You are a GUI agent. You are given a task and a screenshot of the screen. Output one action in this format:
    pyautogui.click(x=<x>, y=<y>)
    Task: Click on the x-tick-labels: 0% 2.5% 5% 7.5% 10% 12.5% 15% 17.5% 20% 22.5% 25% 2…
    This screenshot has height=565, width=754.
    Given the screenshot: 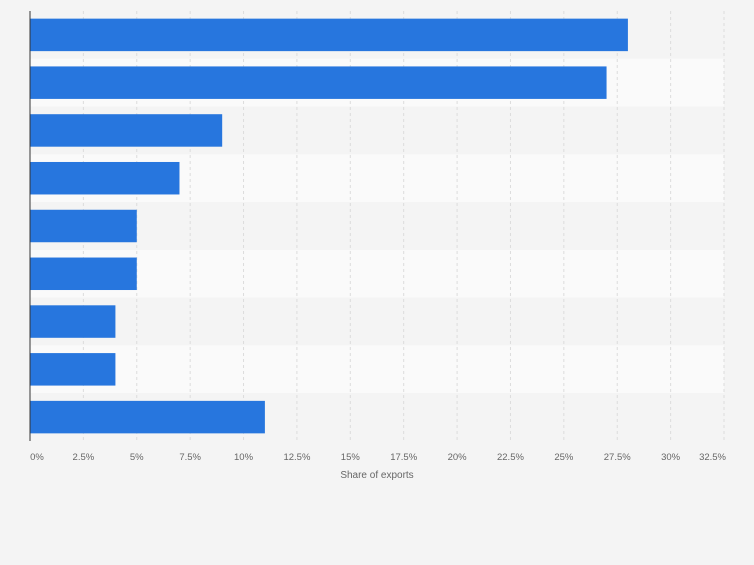 What is the action you would take?
    pyautogui.click(x=378, y=457)
    